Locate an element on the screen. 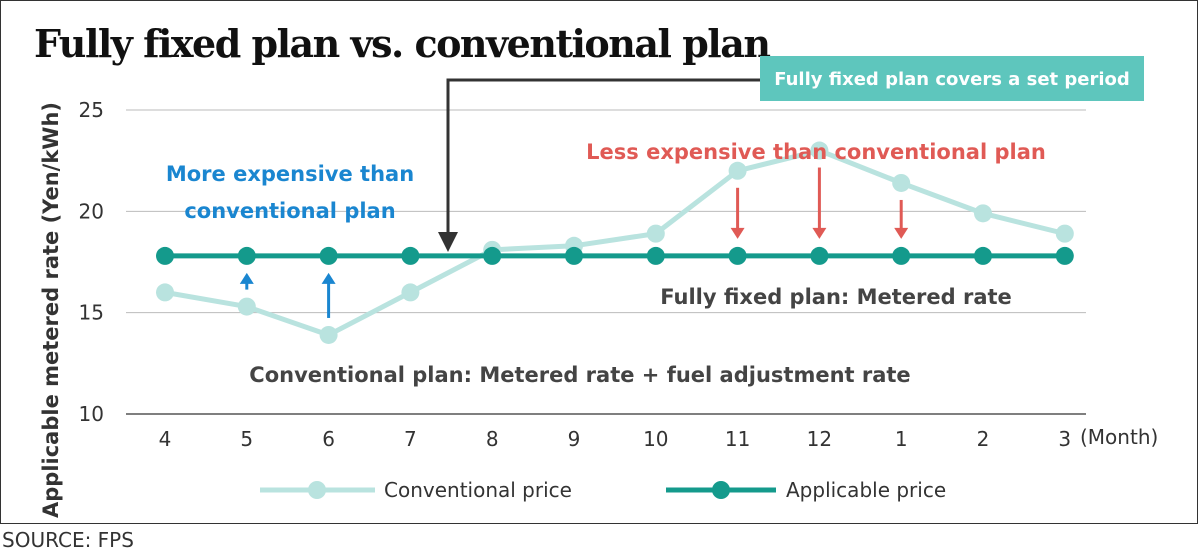 This screenshot has height=553, width=1200. x-tick-label: 5 is located at coordinates (246, 439).